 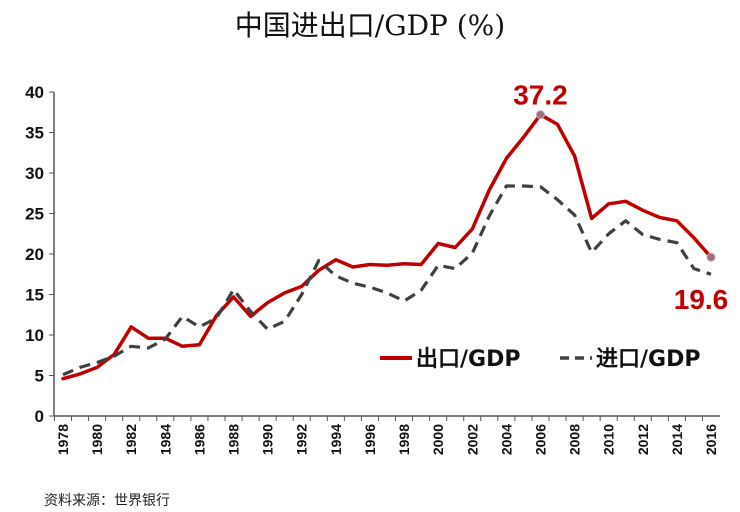 What do you see at coordinates (711, 439) in the screenshot?
I see `x-tick-label: 2016` at bounding box center [711, 439].